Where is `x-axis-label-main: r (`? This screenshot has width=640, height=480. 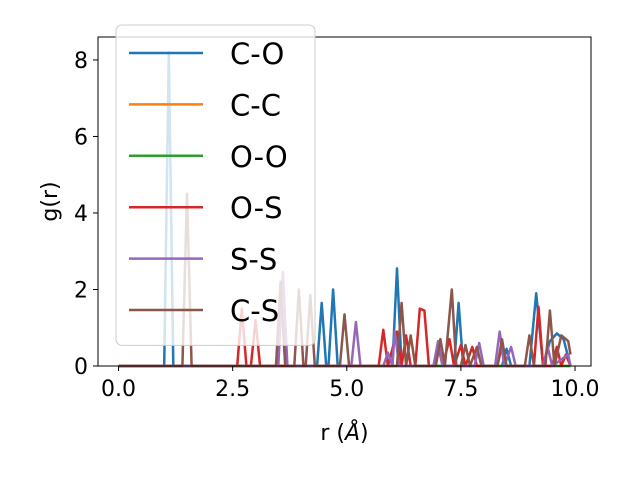 x-axis-label-main: r ( is located at coordinates (332, 433).